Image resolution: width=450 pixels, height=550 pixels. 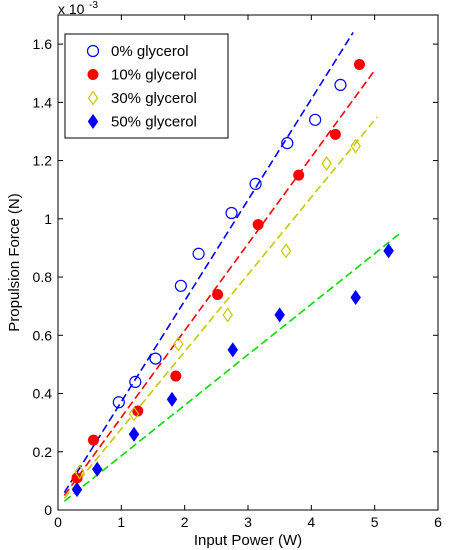 What do you see at coordinates (48, 219) in the screenshot?
I see `y-tick-label: 1` at bounding box center [48, 219].